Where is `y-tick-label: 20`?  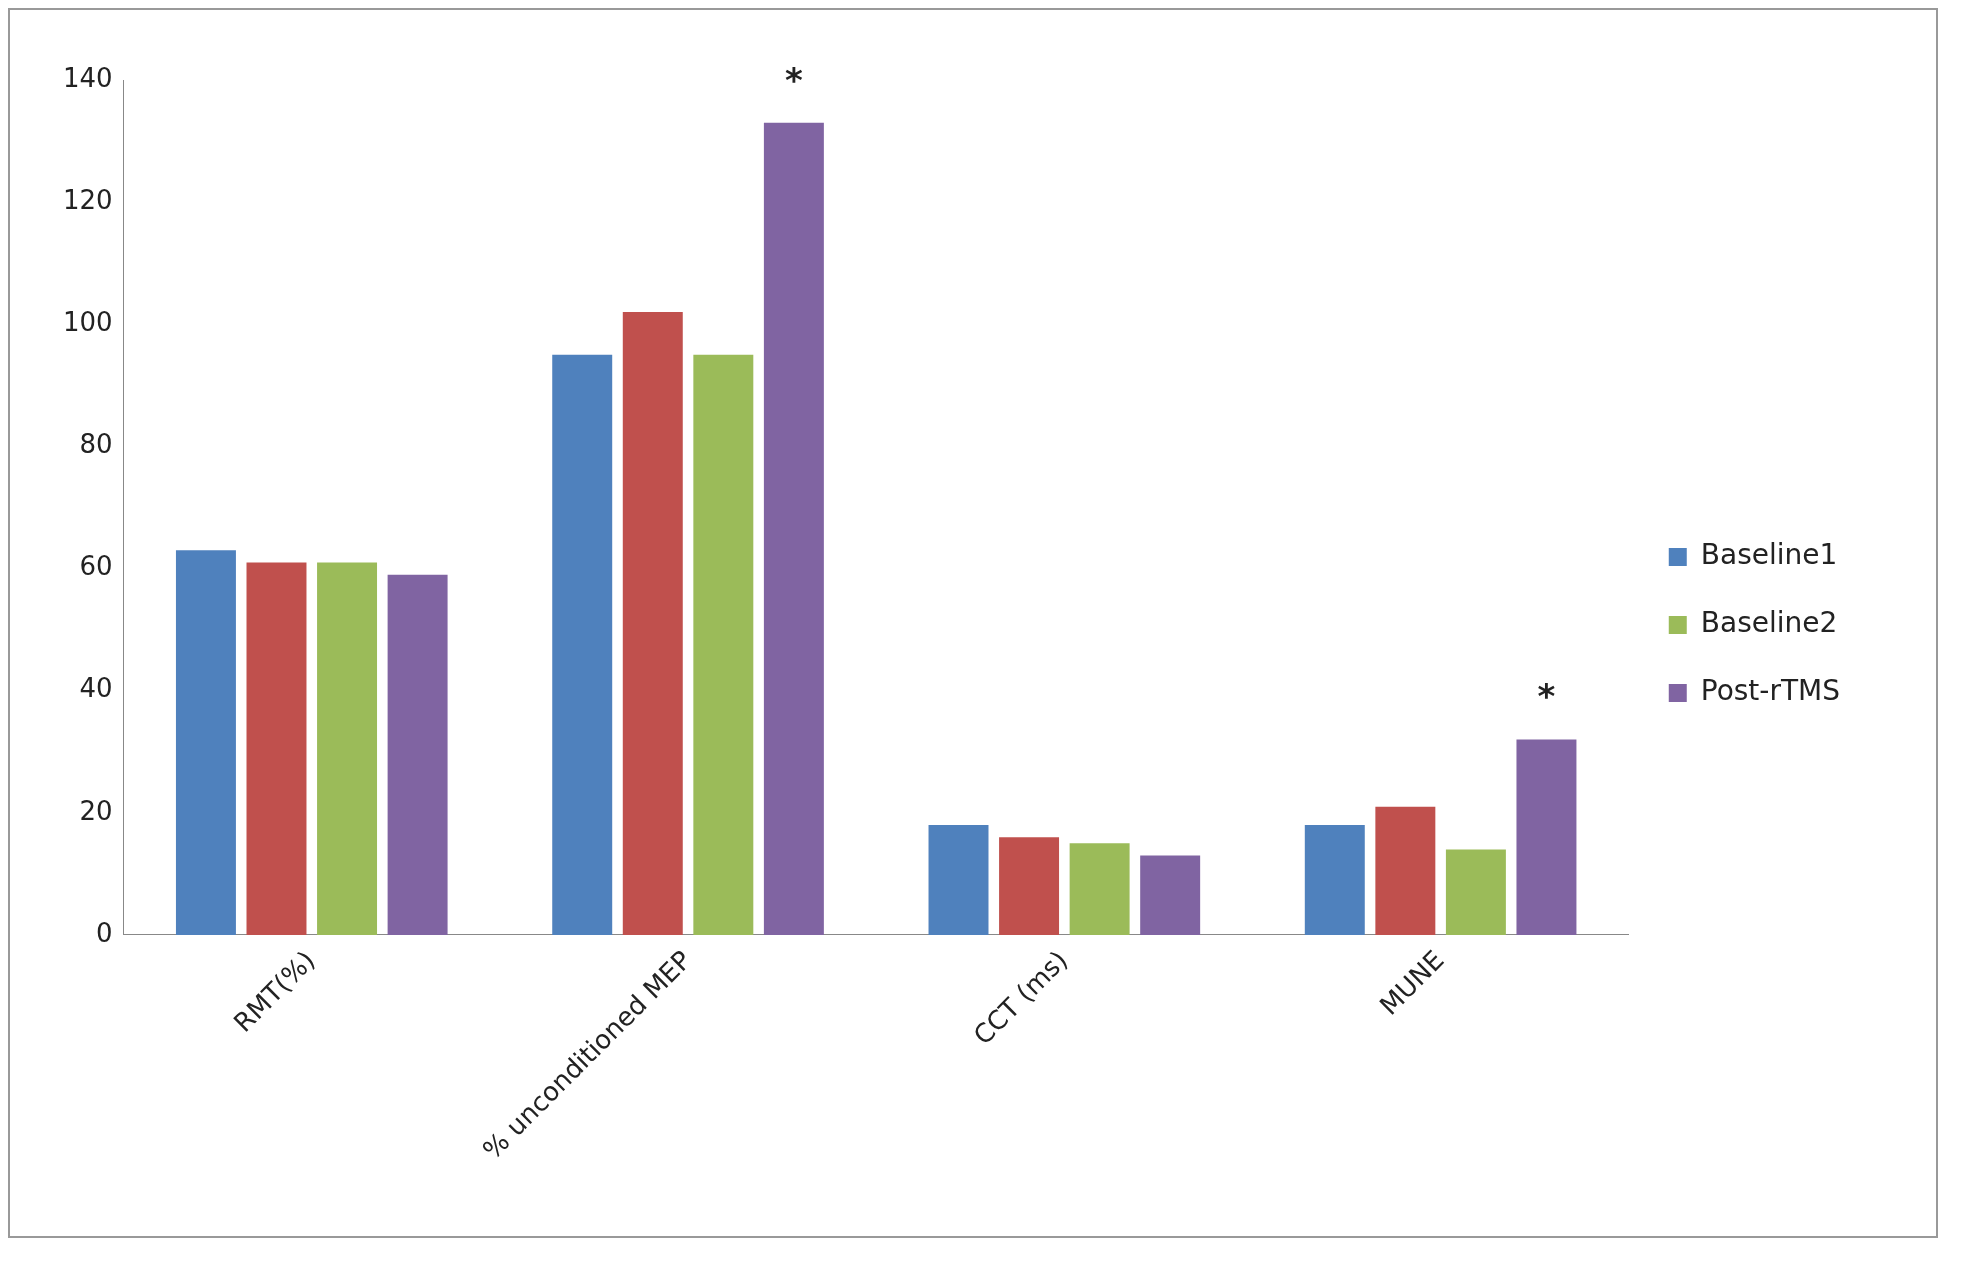 y-tick-label: 20 is located at coordinates (96, 810).